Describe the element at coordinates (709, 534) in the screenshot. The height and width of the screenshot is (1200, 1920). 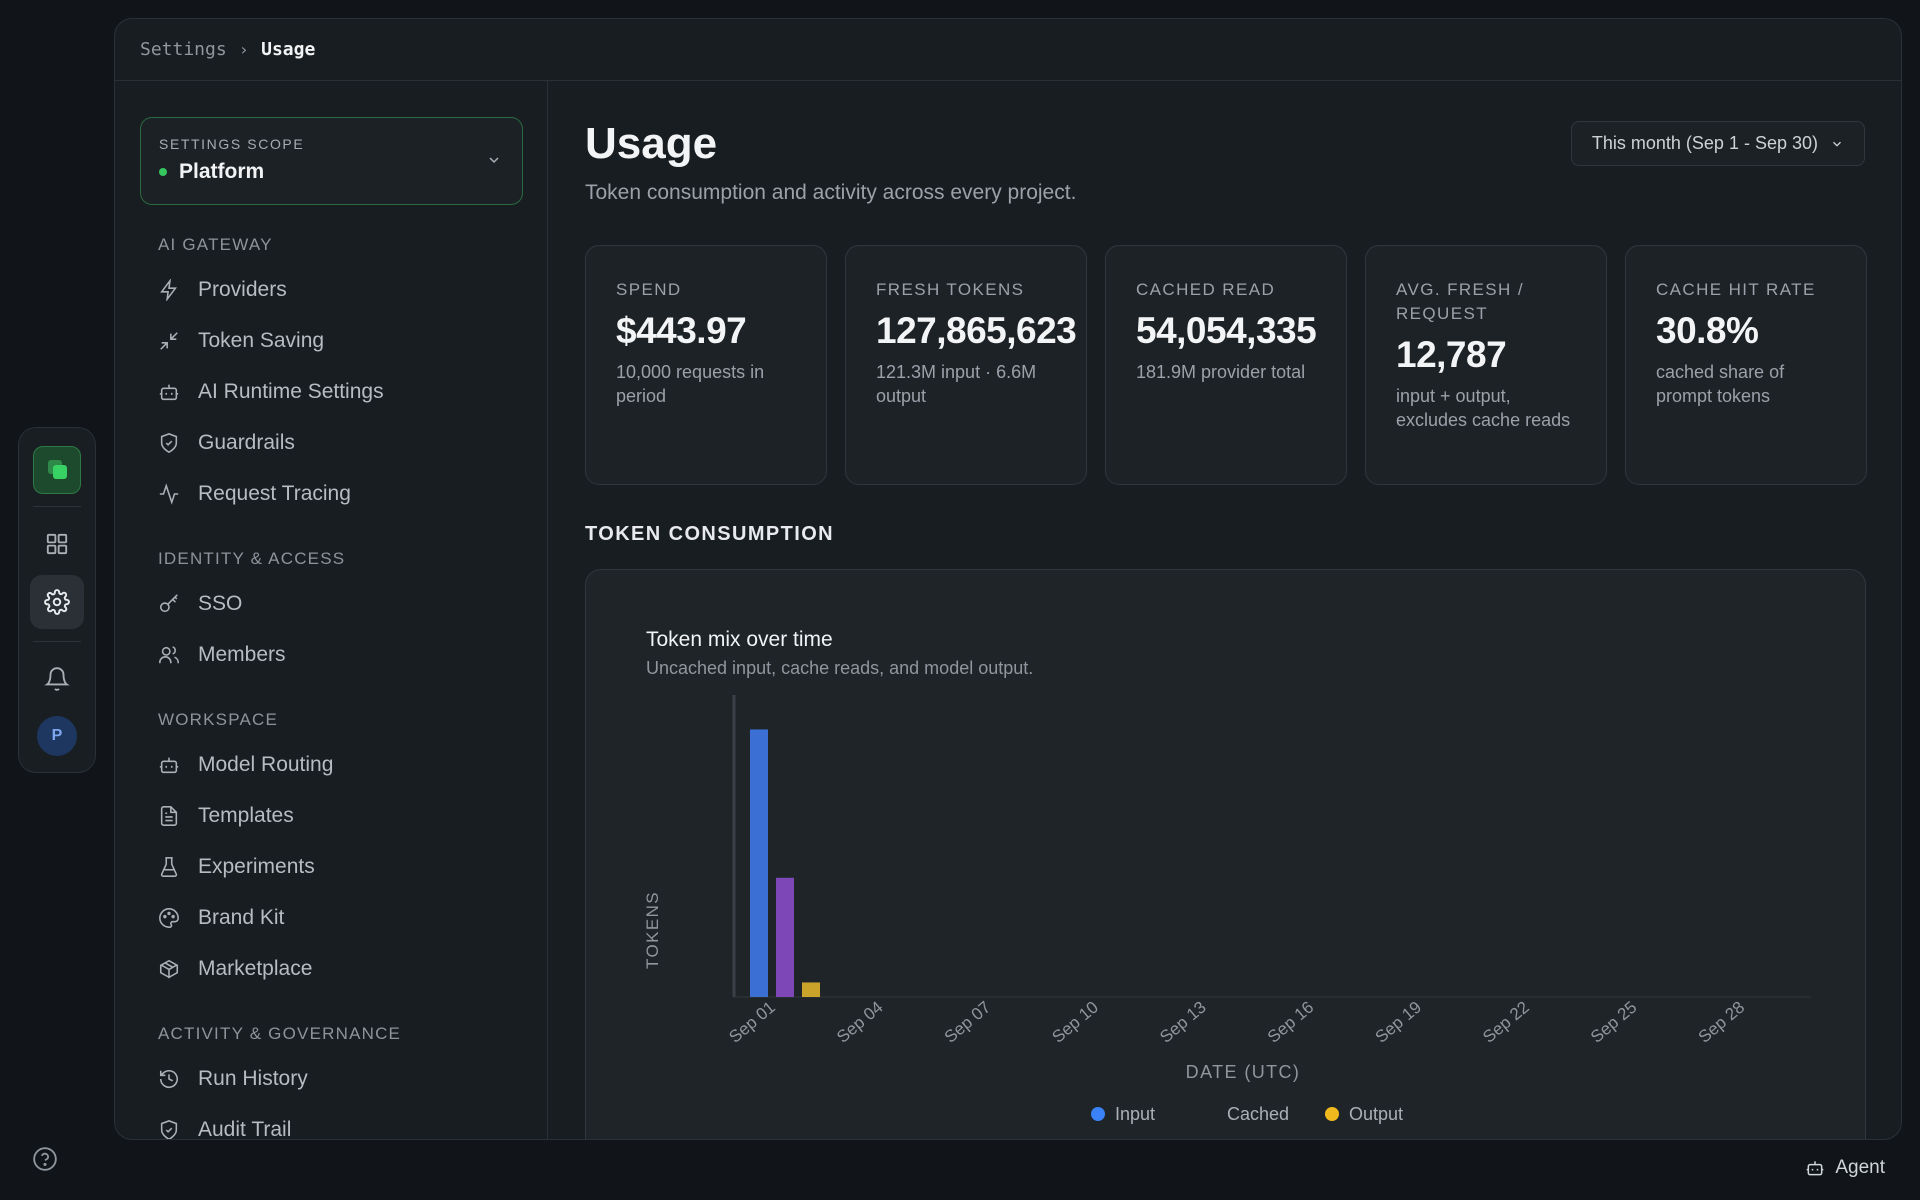
I see `section-title: TOKEN CONSUMPTION` at that location.